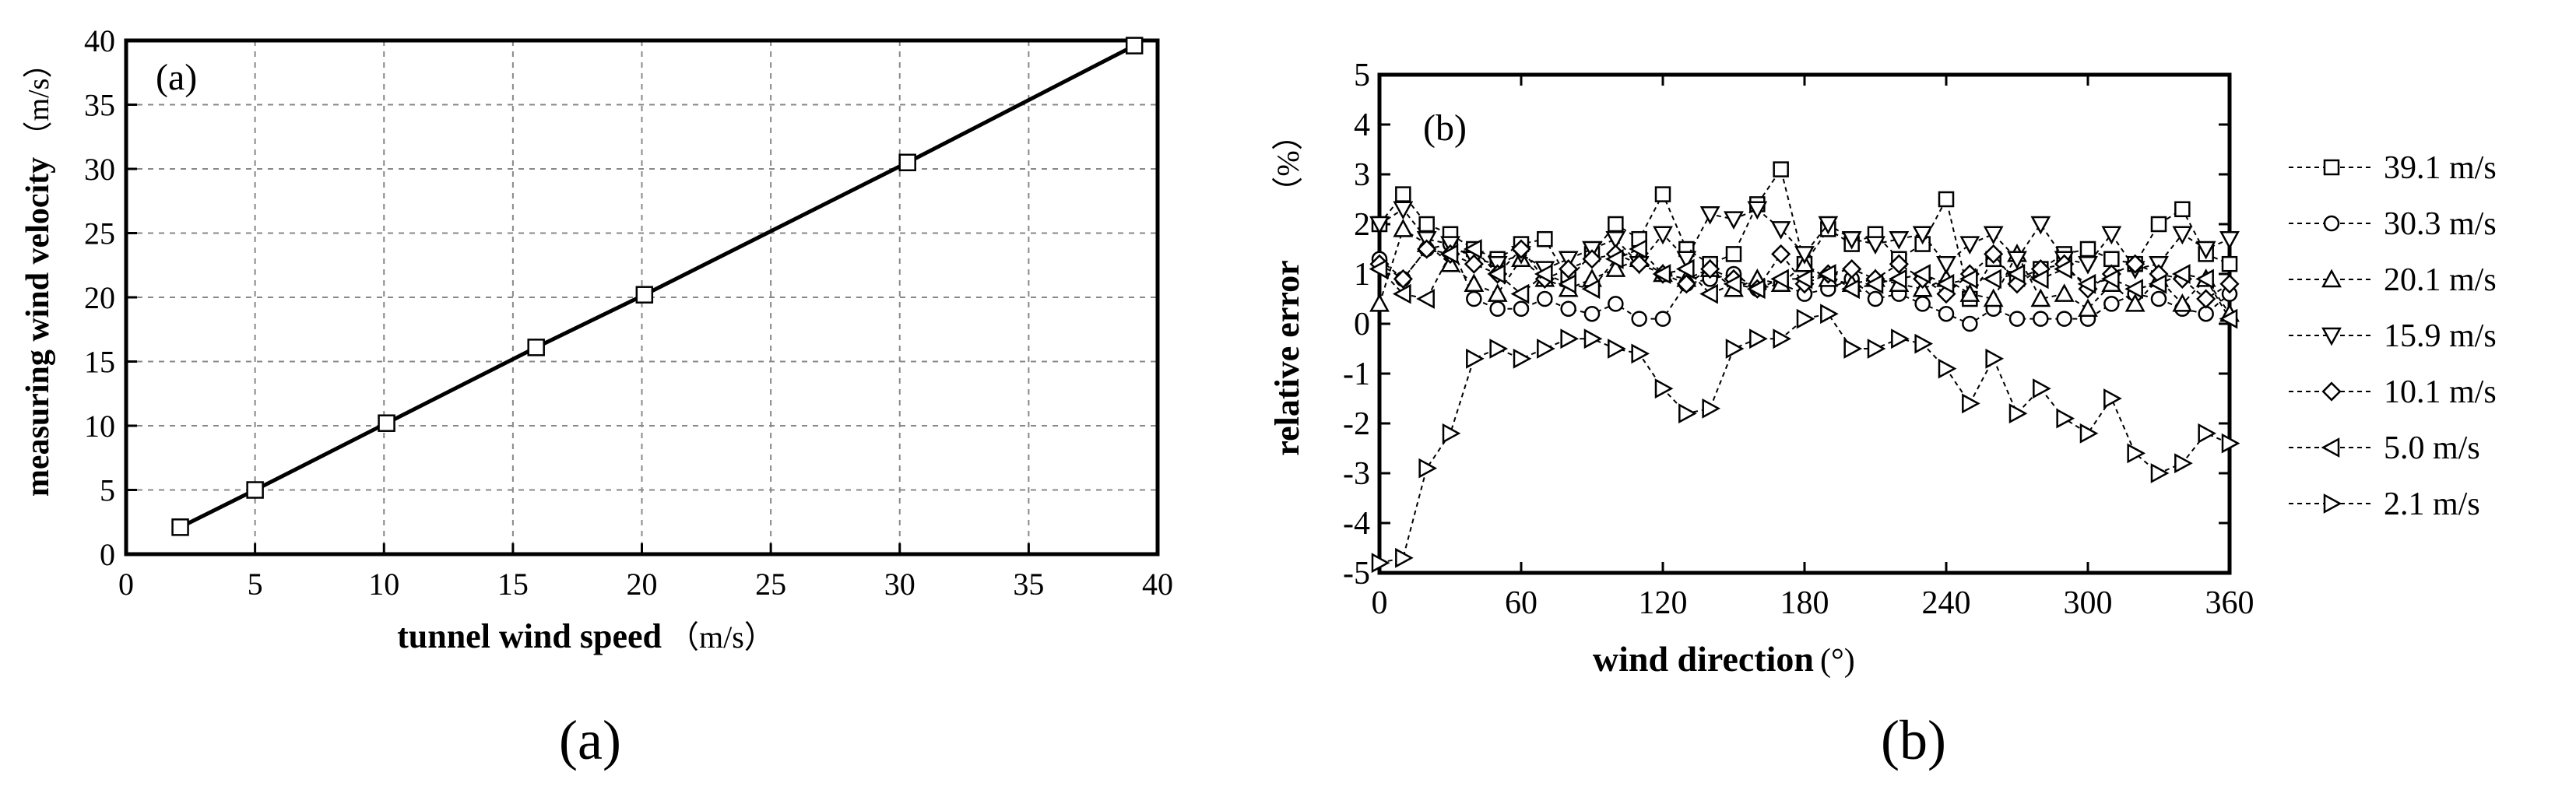  Describe the element at coordinates (2229, 603) in the screenshot. I see `panel-b-x-tick-label: 360` at that location.